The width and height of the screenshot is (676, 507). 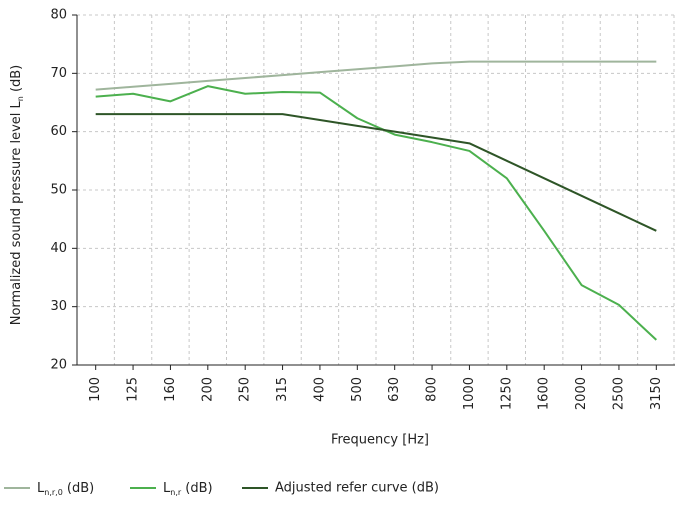 I want to click on x-tick-label: 500, so click(x=357, y=389).